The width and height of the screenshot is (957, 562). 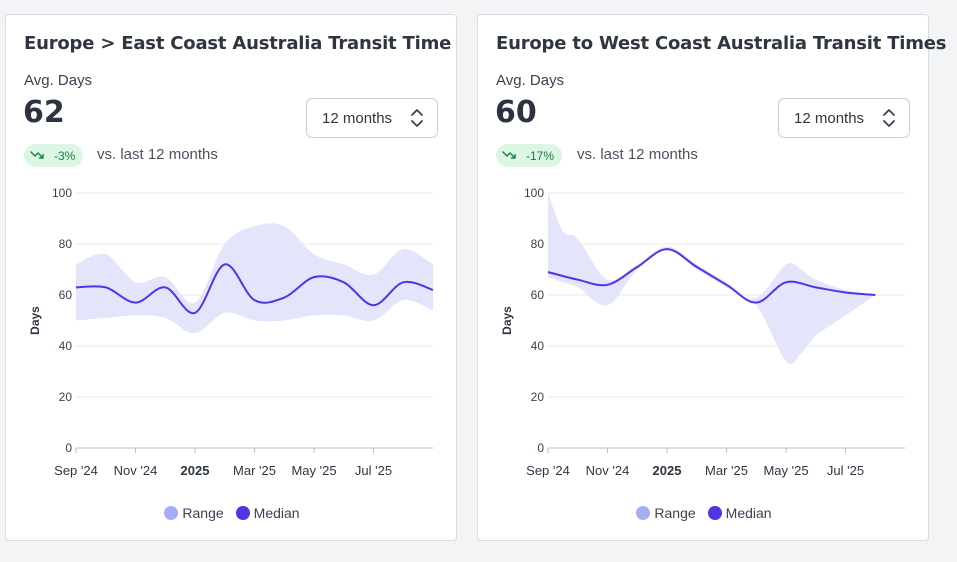 I want to click on change-badge: -17%, so click(x=529, y=155).